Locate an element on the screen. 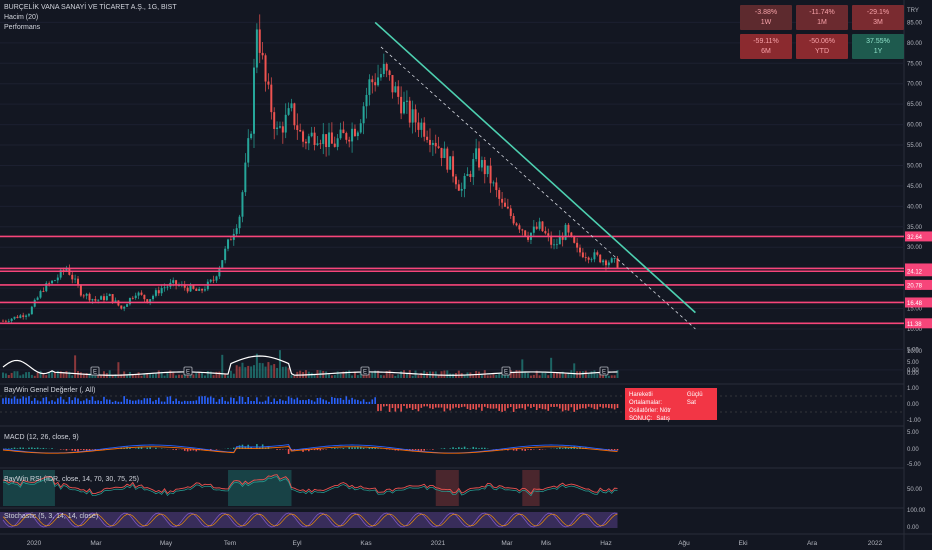 The image size is (932, 550). time-tick-label: Ağu is located at coordinates (684, 543).